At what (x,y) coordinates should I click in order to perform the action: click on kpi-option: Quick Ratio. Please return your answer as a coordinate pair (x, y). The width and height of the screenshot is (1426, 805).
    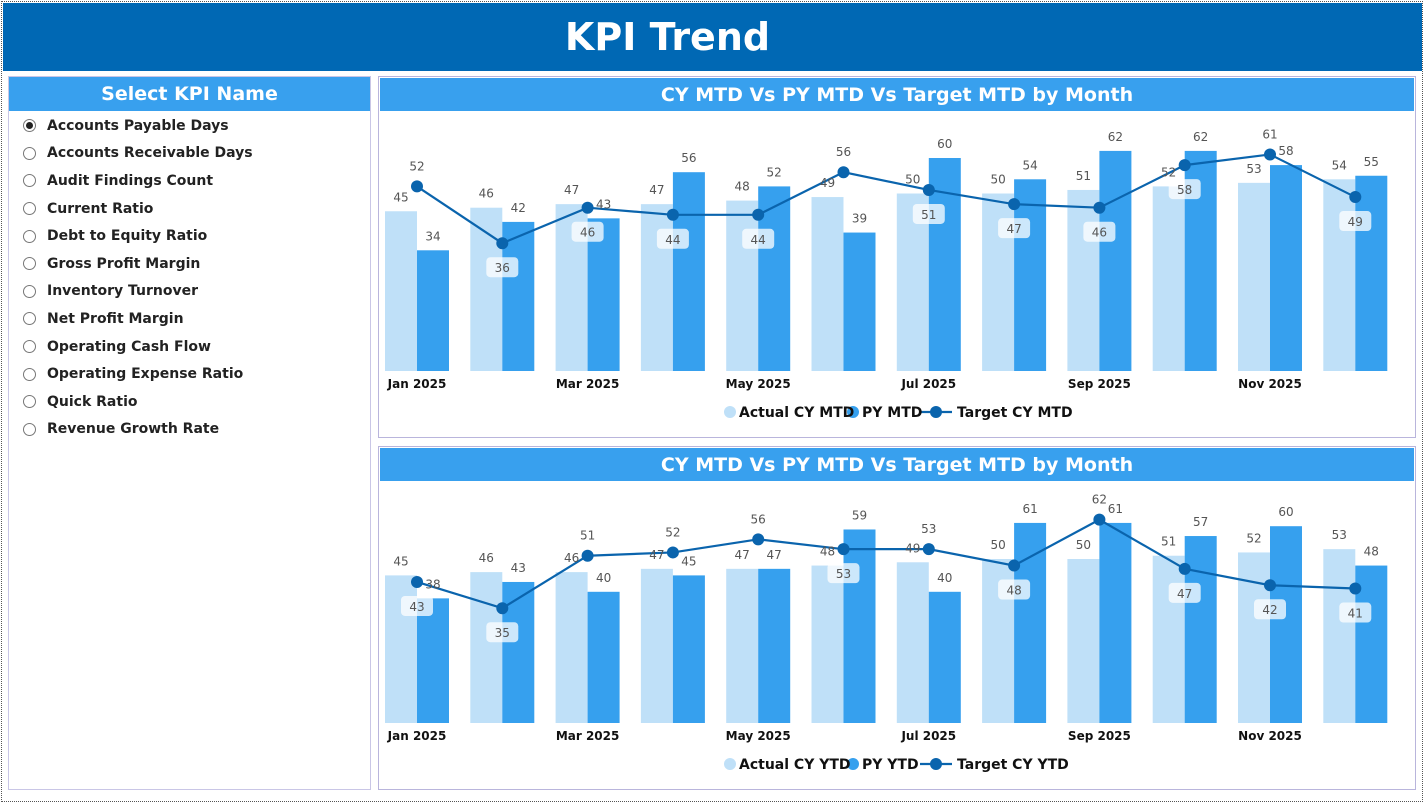
    Looking at the image, I should click on (189, 402).